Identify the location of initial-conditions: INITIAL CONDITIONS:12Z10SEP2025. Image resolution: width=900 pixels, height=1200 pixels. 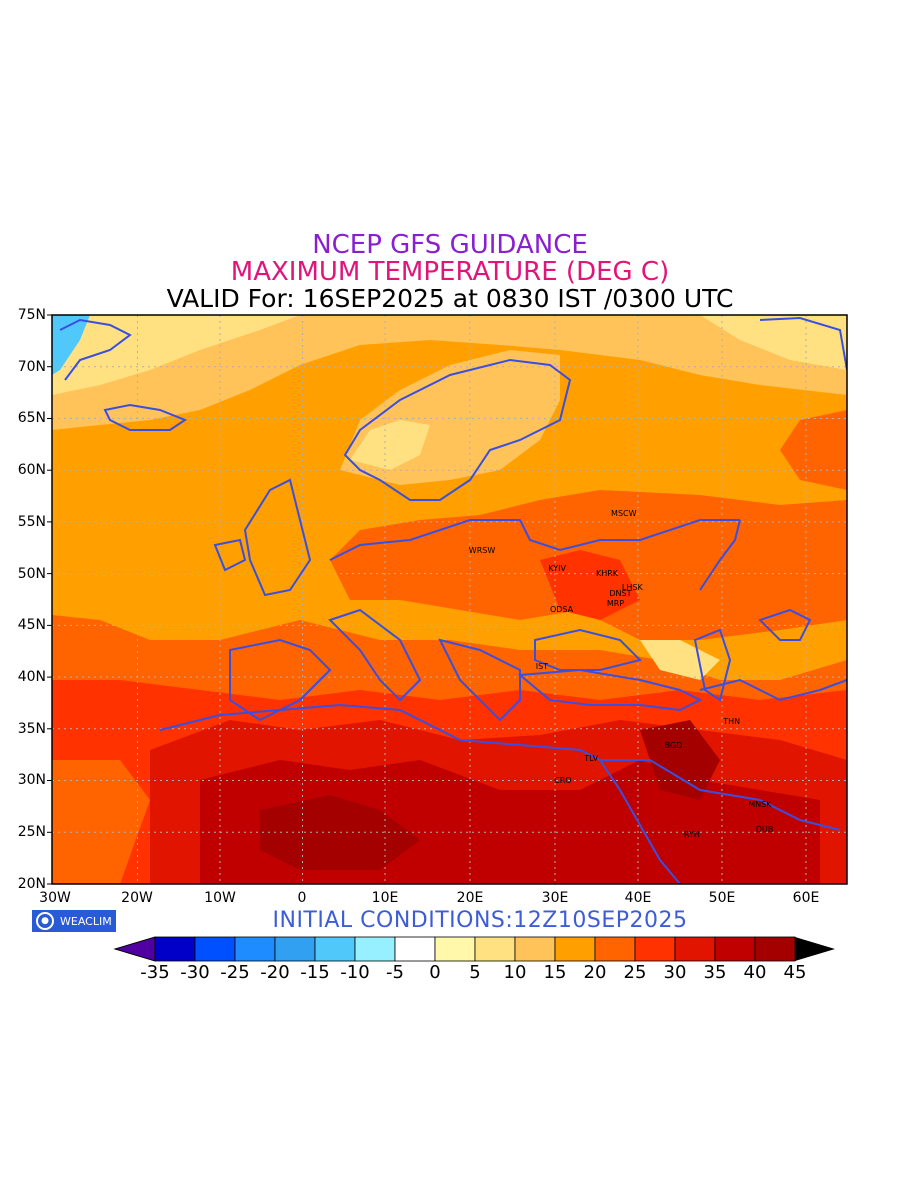
(480, 920).